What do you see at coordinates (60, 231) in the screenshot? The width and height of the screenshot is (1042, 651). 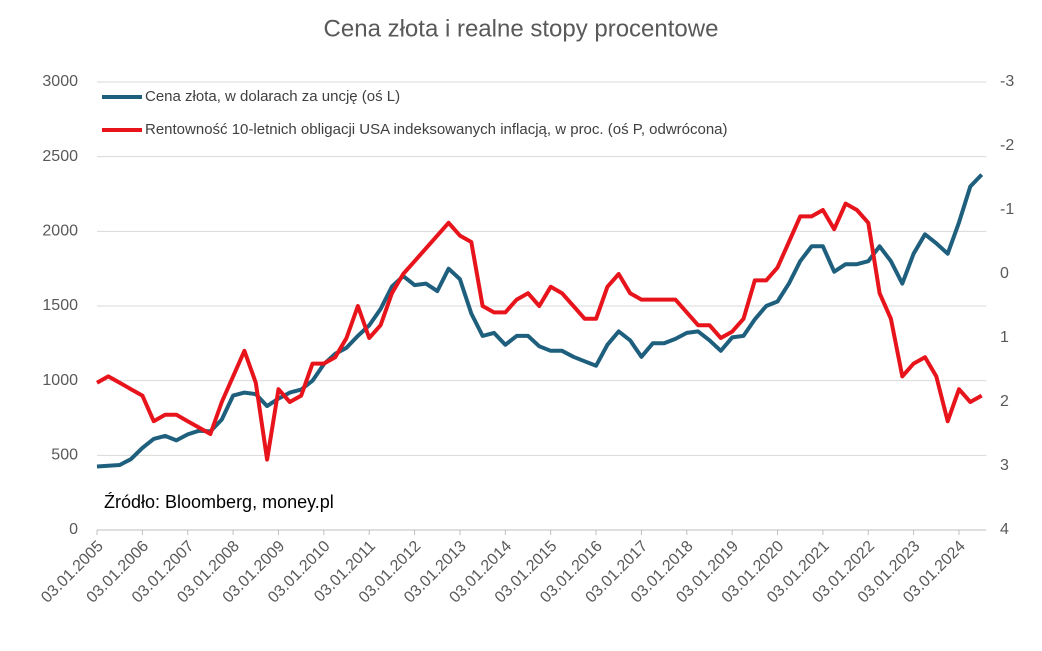 I see `y-tick-label: 2000` at bounding box center [60, 231].